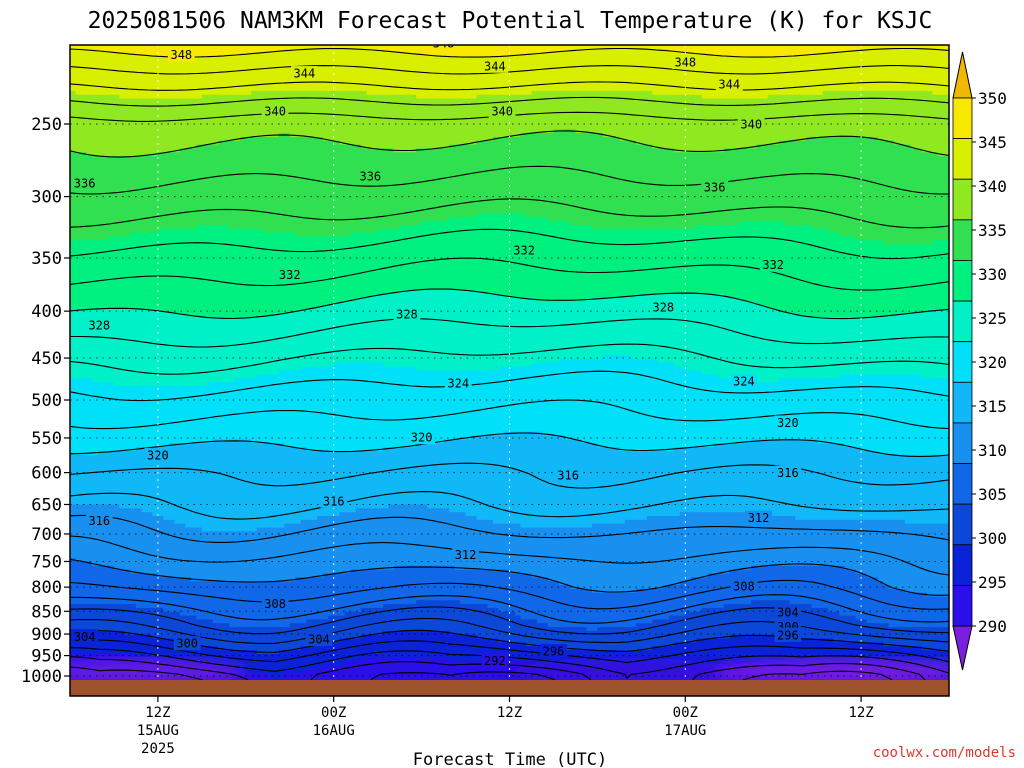 This screenshot has height=768, width=1024. What do you see at coordinates (46, 198) in the screenshot?
I see `y-tick-label: 300` at bounding box center [46, 198].